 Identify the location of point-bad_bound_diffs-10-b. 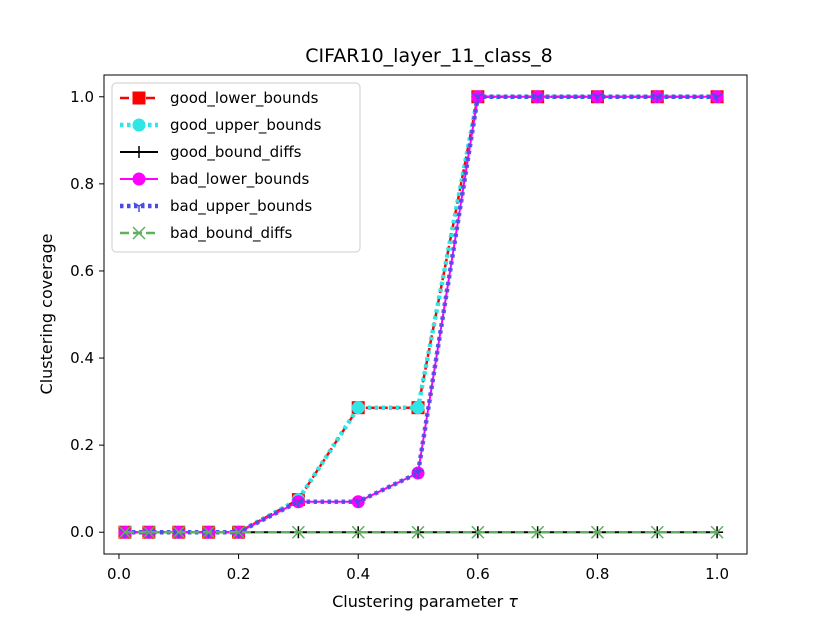
(597, 532).